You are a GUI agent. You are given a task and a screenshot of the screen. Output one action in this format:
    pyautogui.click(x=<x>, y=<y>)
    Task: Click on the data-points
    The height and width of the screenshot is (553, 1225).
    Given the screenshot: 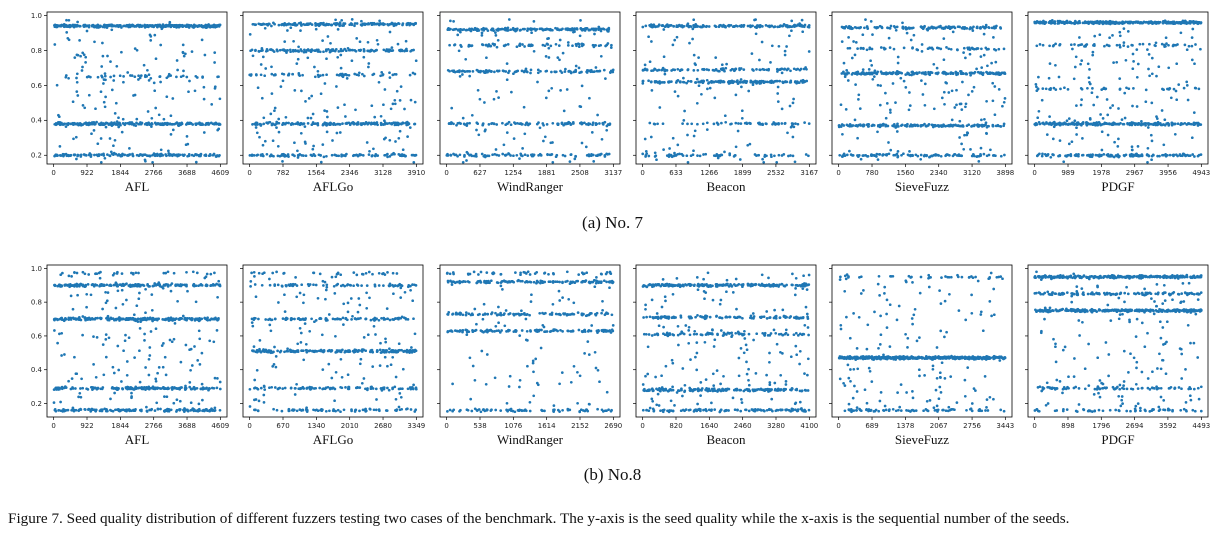 What is the action you would take?
    pyautogui.click(x=333, y=91)
    